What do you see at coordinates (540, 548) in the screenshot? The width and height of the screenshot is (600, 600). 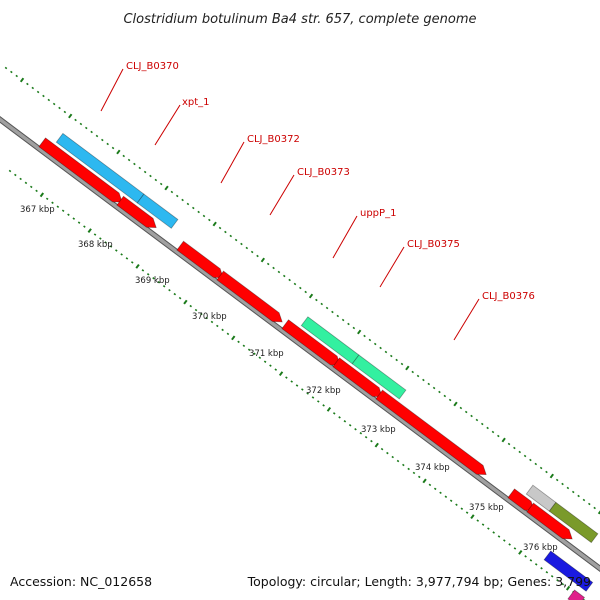 I see `kbp-label: 376 kbp` at bounding box center [540, 548].